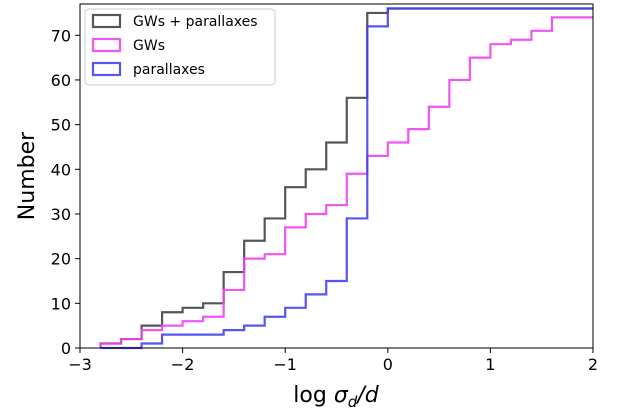  I want to click on legend-frame, so click(180, 47).